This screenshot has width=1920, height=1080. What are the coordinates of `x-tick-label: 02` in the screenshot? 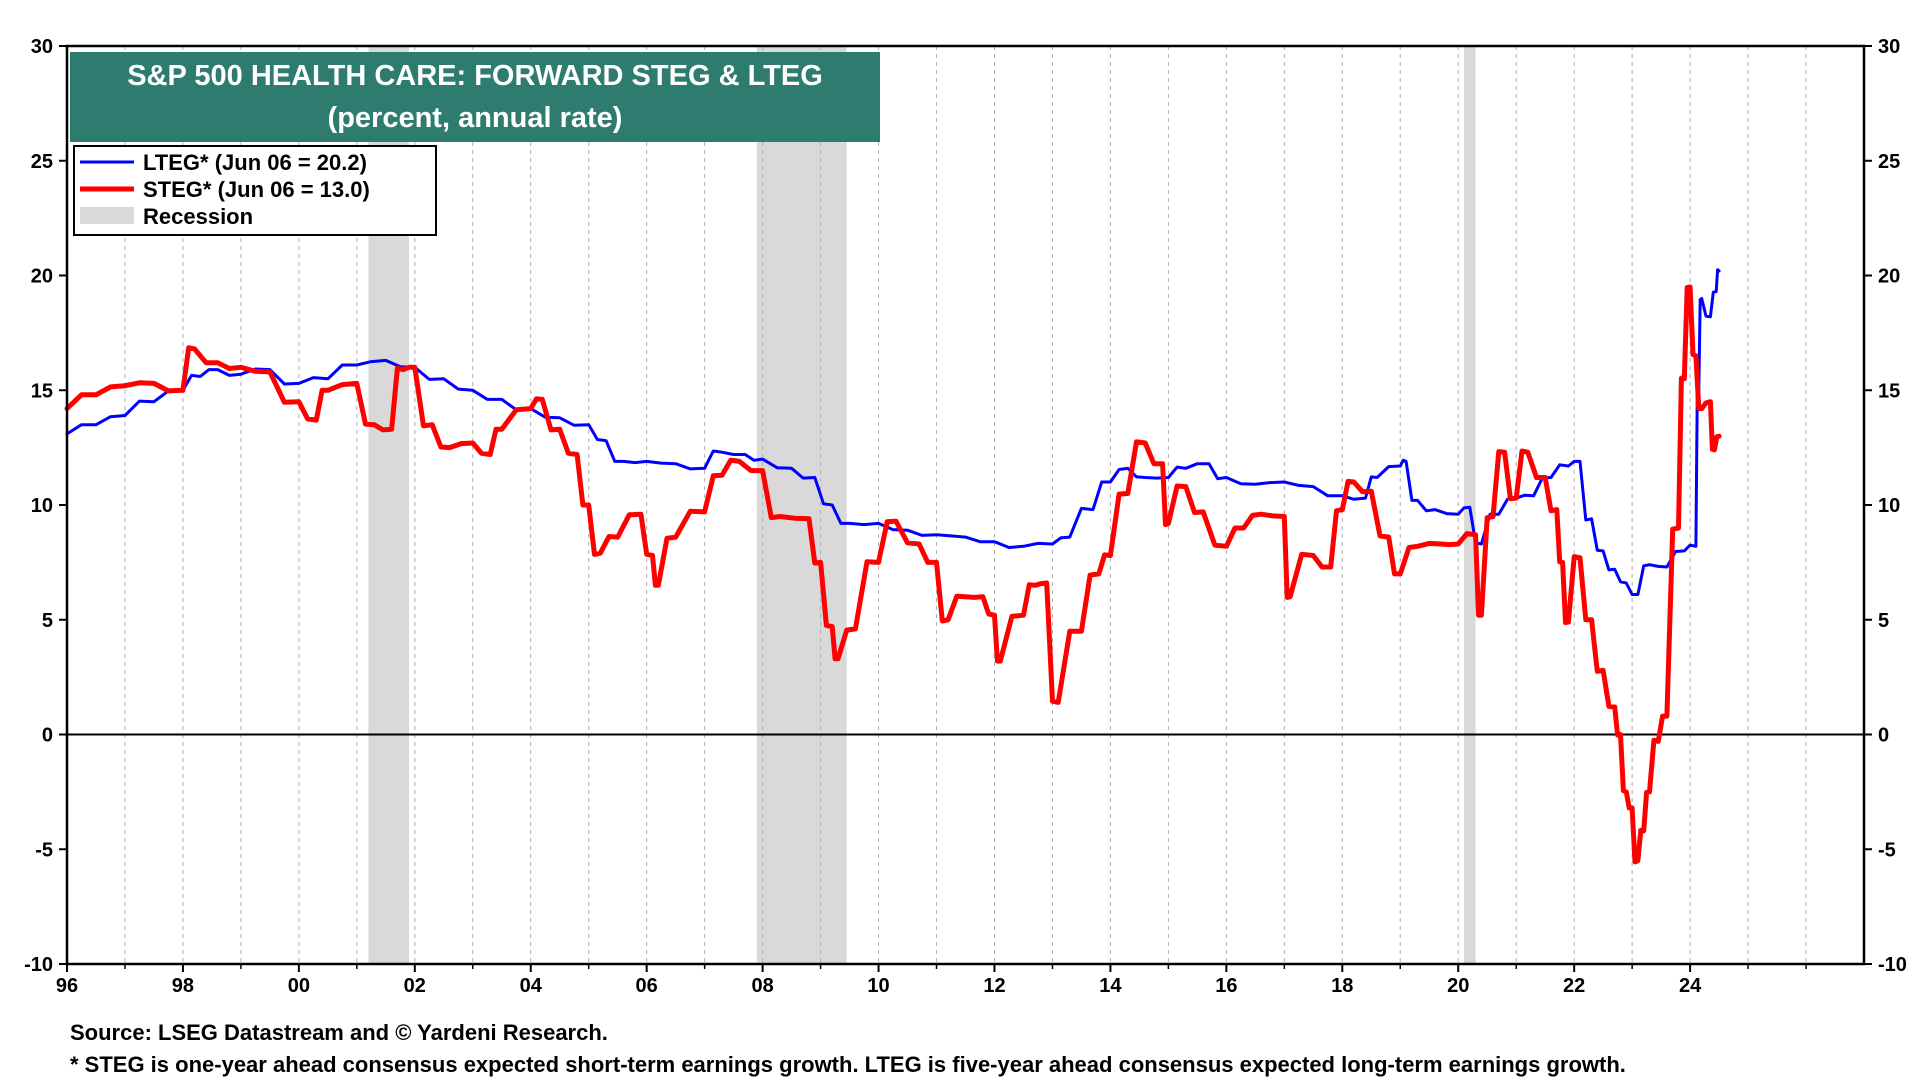 It's located at (415, 986).